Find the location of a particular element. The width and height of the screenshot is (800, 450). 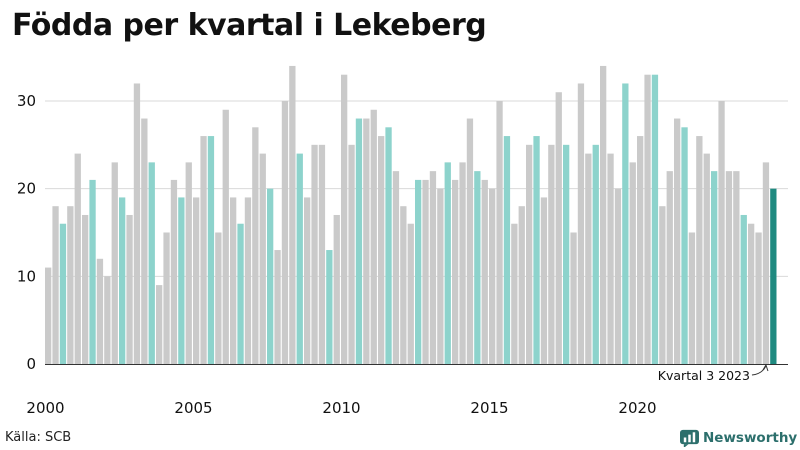

x-tick-label: 2010 is located at coordinates (341, 408).